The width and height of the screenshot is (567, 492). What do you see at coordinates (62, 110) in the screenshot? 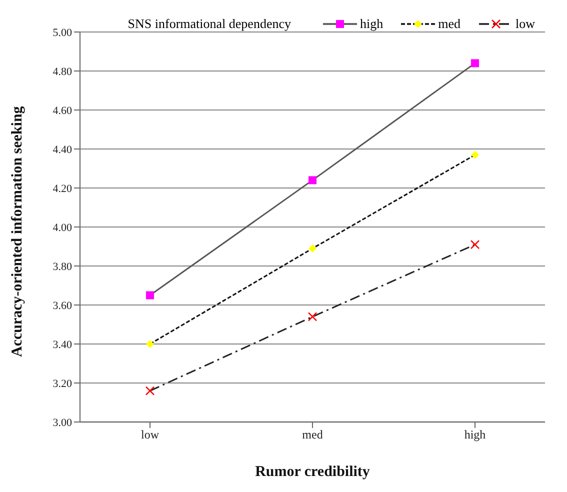
I see `y-tick-label: 4.60` at bounding box center [62, 110].